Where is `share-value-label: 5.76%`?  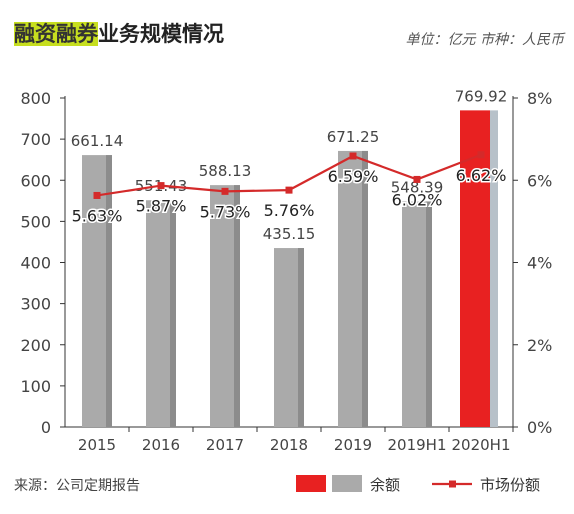 share-value-label: 5.76% is located at coordinates (289, 210).